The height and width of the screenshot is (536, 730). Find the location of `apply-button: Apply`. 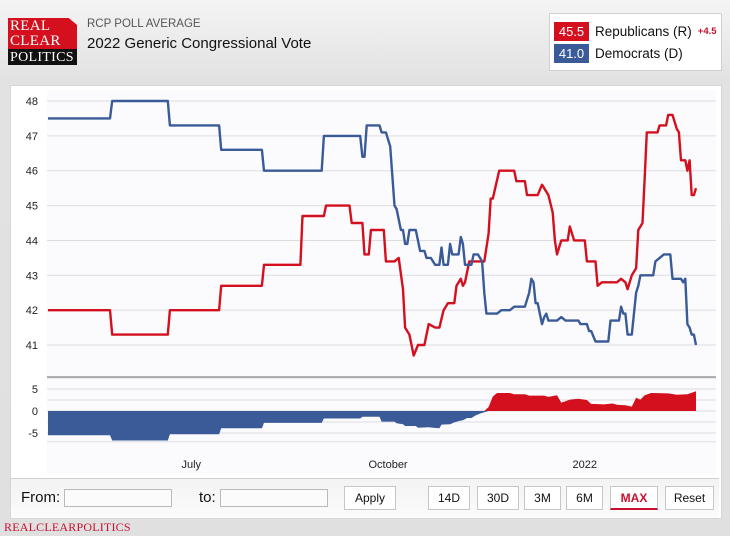

apply-button: Apply is located at coordinates (370, 498).